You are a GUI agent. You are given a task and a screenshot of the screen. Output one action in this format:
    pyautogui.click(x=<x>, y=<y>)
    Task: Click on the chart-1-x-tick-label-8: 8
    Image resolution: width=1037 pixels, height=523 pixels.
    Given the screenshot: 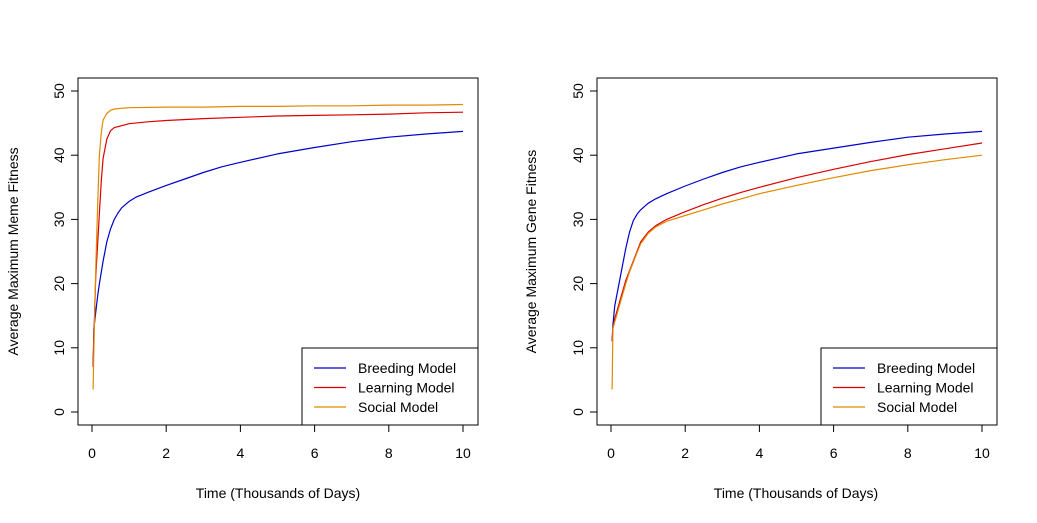 What is the action you would take?
    pyautogui.click(x=389, y=453)
    